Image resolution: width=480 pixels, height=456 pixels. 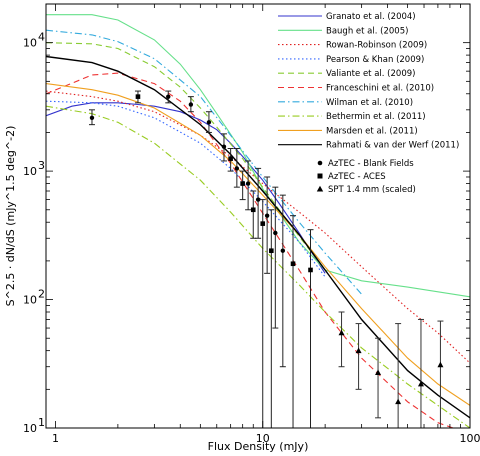 I want to click on y-tick-exponent: 2, so click(x=41, y=294).